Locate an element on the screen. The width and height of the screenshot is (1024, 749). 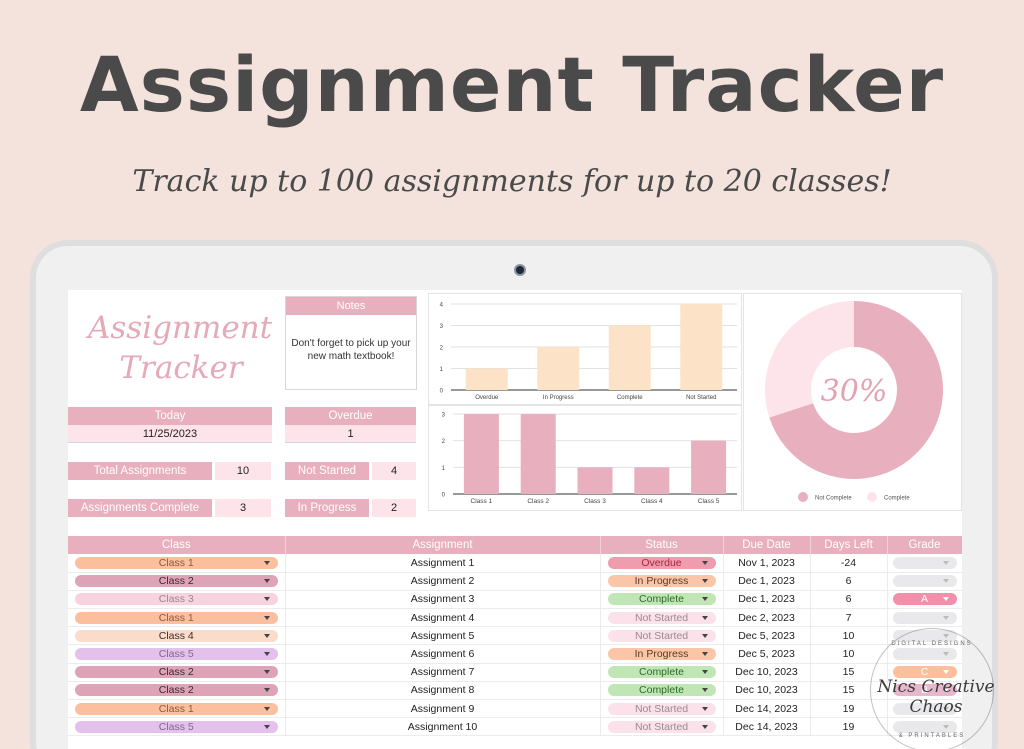
assignment-cell: Assignment 1 is located at coordinates (443, 563).